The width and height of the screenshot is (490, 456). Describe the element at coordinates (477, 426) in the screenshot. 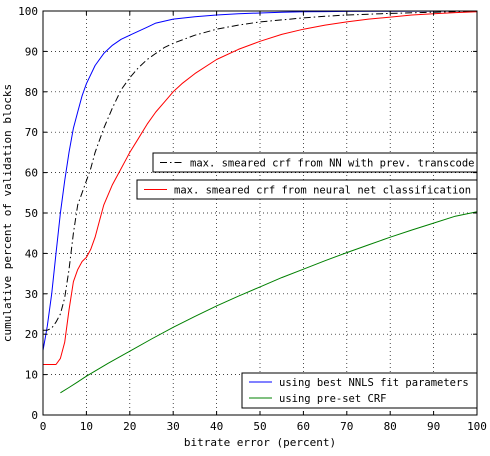

I see `x-tick-label: 100` at that location.